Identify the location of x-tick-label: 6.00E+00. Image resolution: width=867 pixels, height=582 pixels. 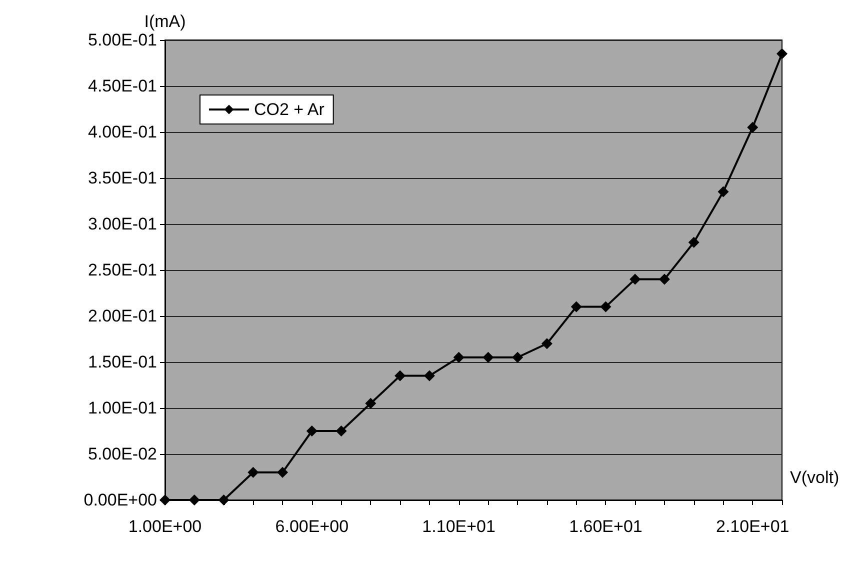
(312, 526).